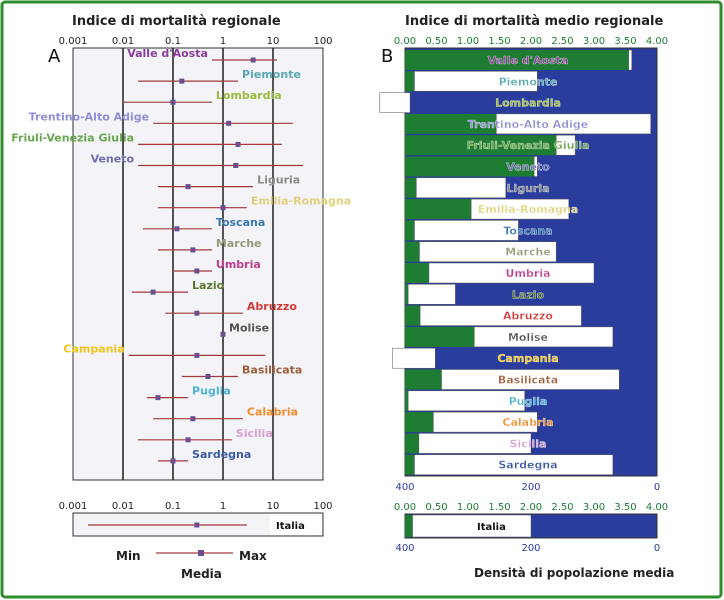 The height and width of the screenshot is (600, 724). What do you see at coordinates (176, 21) in the screenshot?
I see `panel-a-title: Indice di mortalità regionale` at bounding box center [176, 21].